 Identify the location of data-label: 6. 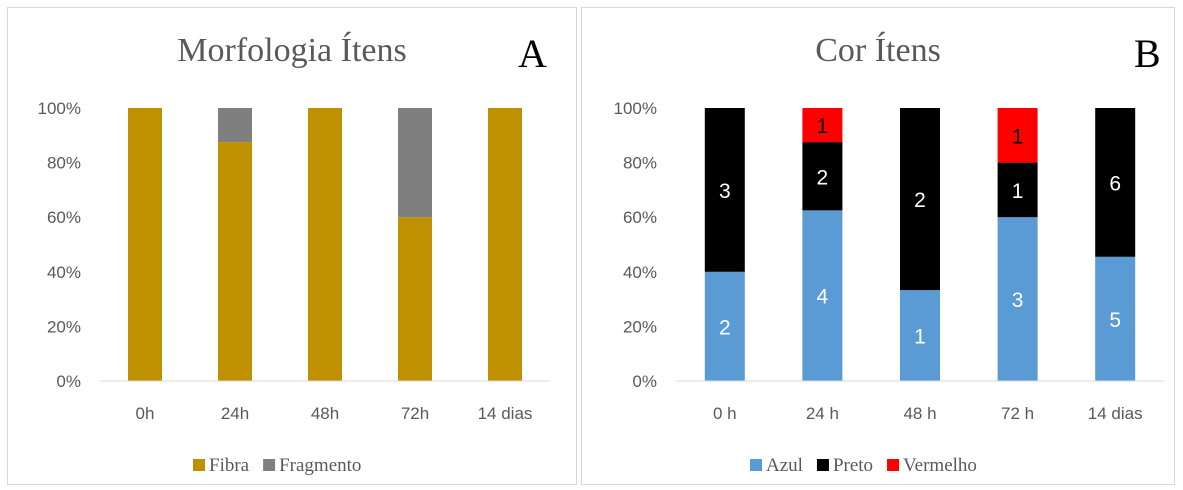
(1115, 183).